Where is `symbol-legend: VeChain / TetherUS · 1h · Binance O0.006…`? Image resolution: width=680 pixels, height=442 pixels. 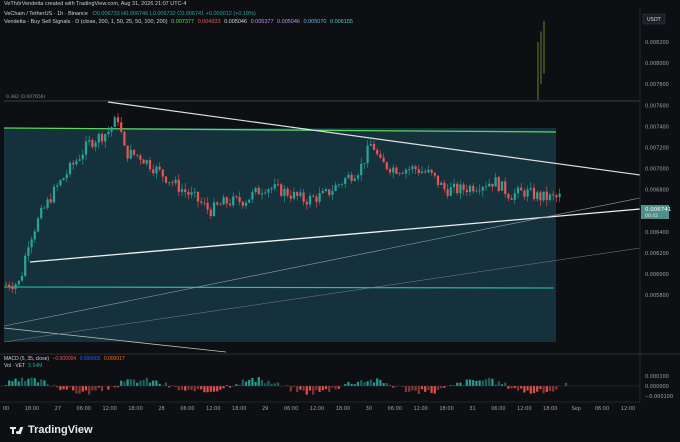
symbol-legend: VeChain / TetherUS · 1h · Binance O0.006… is located at coordinates (130, 14).